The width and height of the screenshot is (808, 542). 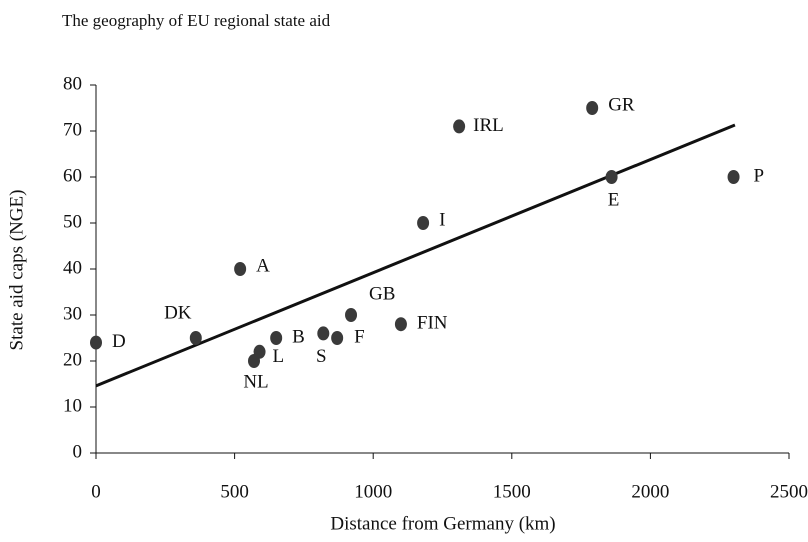 What do you see at coordinates (263, 265) in the screenshot?
I see `point-label: A` at bounding box center [263, 265].